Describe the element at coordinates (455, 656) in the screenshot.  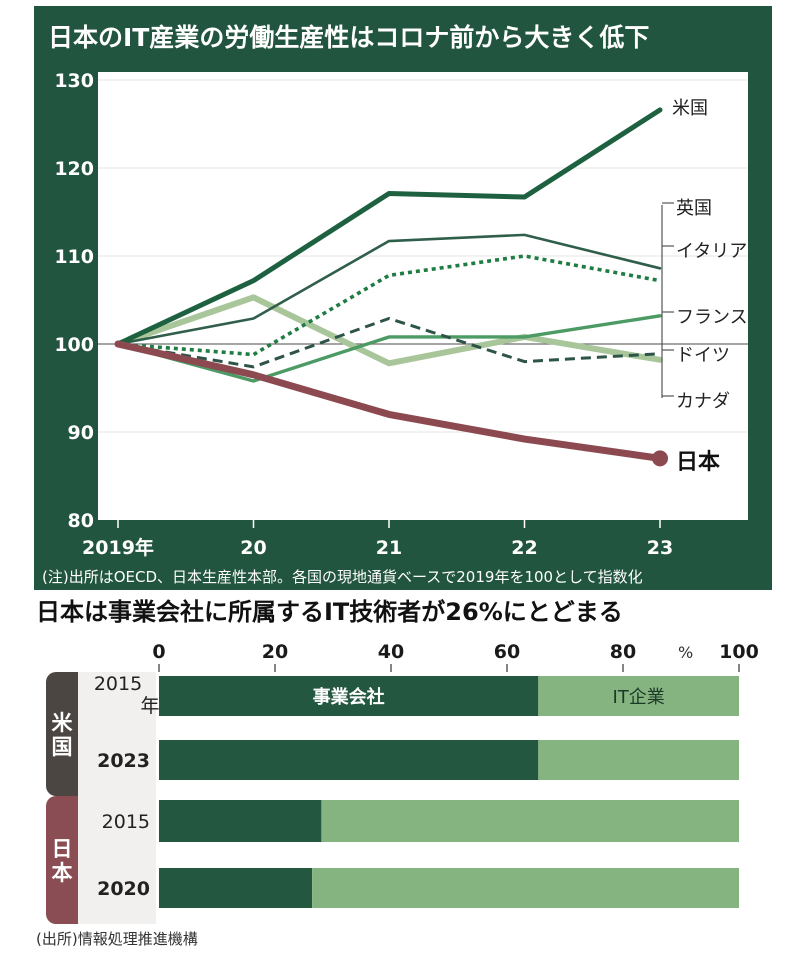
I see `x-axis: 0 20 40 60 80 100` at that location.